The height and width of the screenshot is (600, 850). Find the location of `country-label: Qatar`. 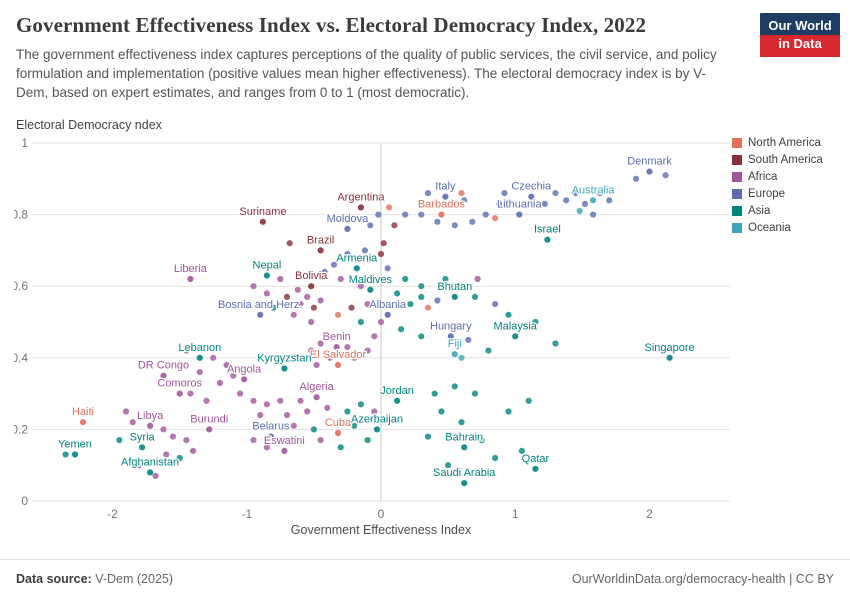

country-label: Qatar is located at coordinates (535, 459).